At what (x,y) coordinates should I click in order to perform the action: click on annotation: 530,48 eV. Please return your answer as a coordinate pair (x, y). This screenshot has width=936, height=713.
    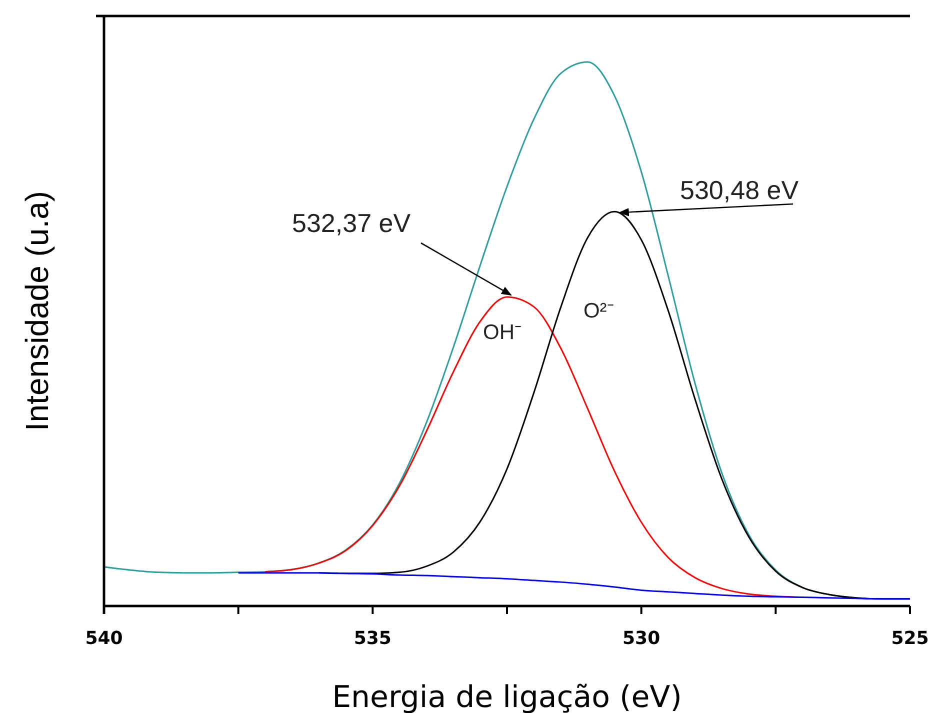
    Looking at the image, I should click on (740, 190).